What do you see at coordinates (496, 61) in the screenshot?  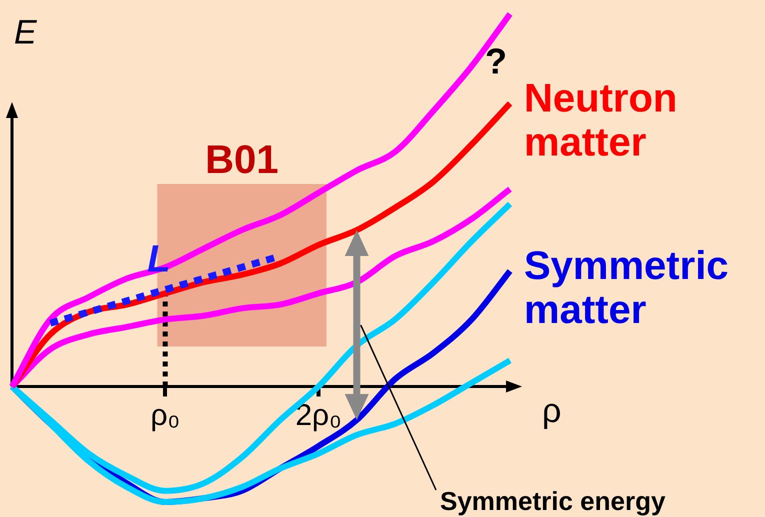 I see `annotation: ?` at bounding box center [496, 61].